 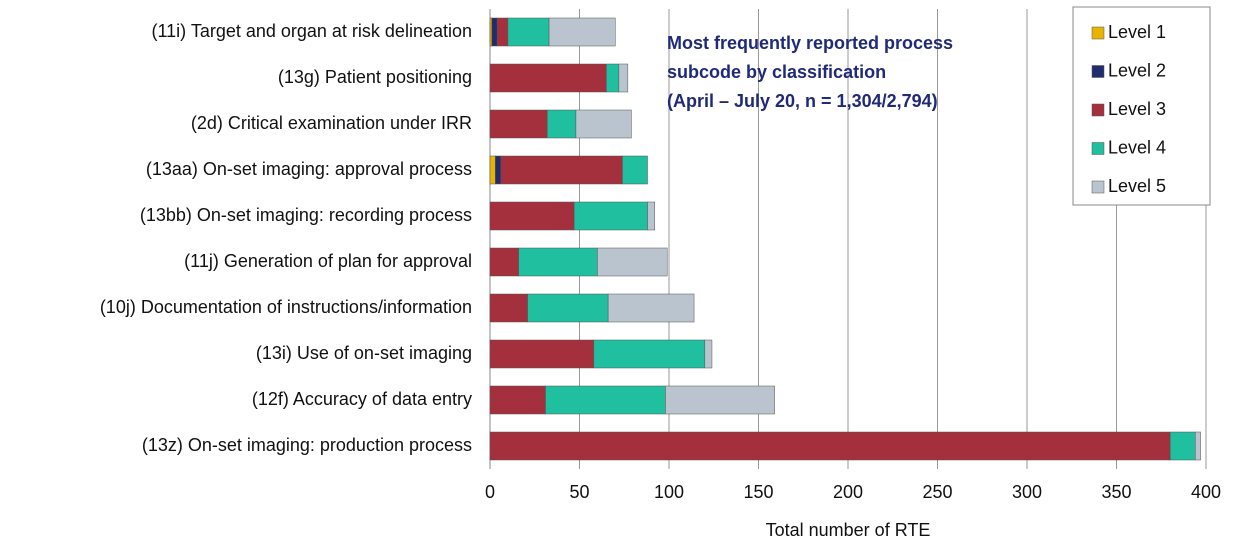 What do you see at coordinates (1137, 147) in the screenshot?
I see `legend-label: Level 4` at bounding box center [1137, 147].